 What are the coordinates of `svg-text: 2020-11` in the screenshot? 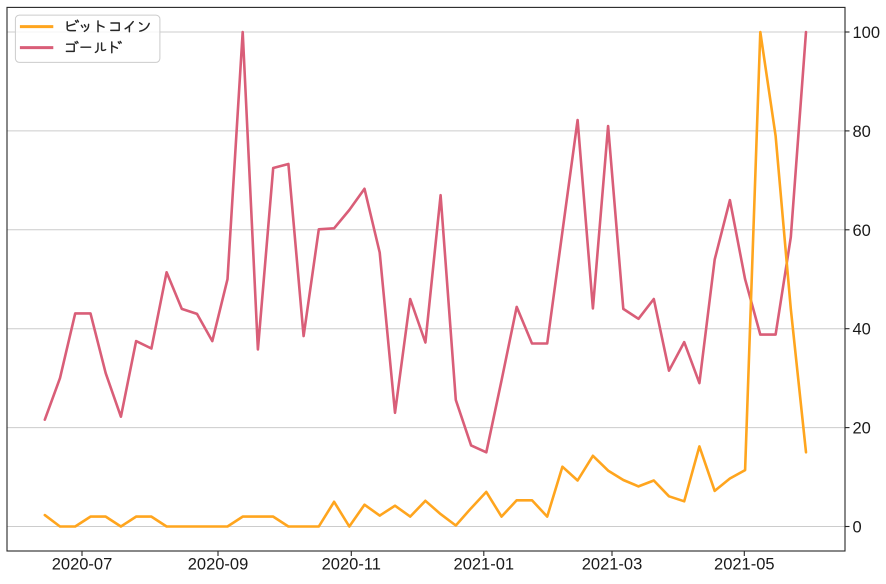 It's located at (351, 565).